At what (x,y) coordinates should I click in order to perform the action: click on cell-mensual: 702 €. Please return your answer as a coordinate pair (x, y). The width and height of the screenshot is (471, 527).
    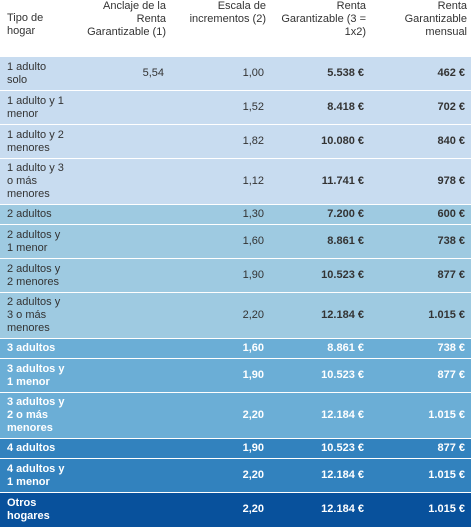
    Looking at the image, I should click on (420, 107).